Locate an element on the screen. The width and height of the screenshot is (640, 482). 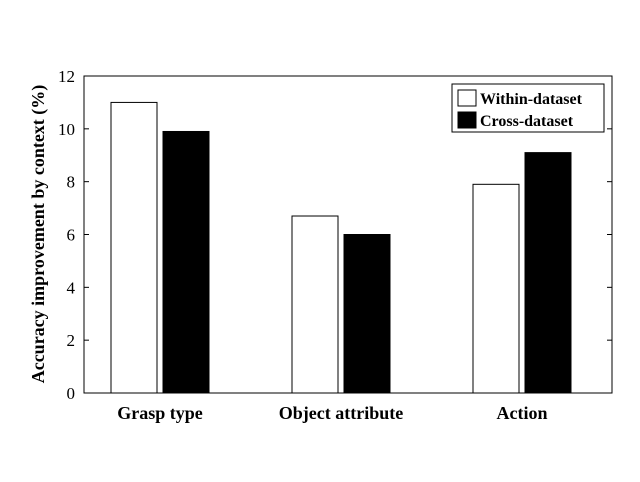
x-axis-category-labels: Grasp type Object attribute Action is located at coordinates (332, 413).